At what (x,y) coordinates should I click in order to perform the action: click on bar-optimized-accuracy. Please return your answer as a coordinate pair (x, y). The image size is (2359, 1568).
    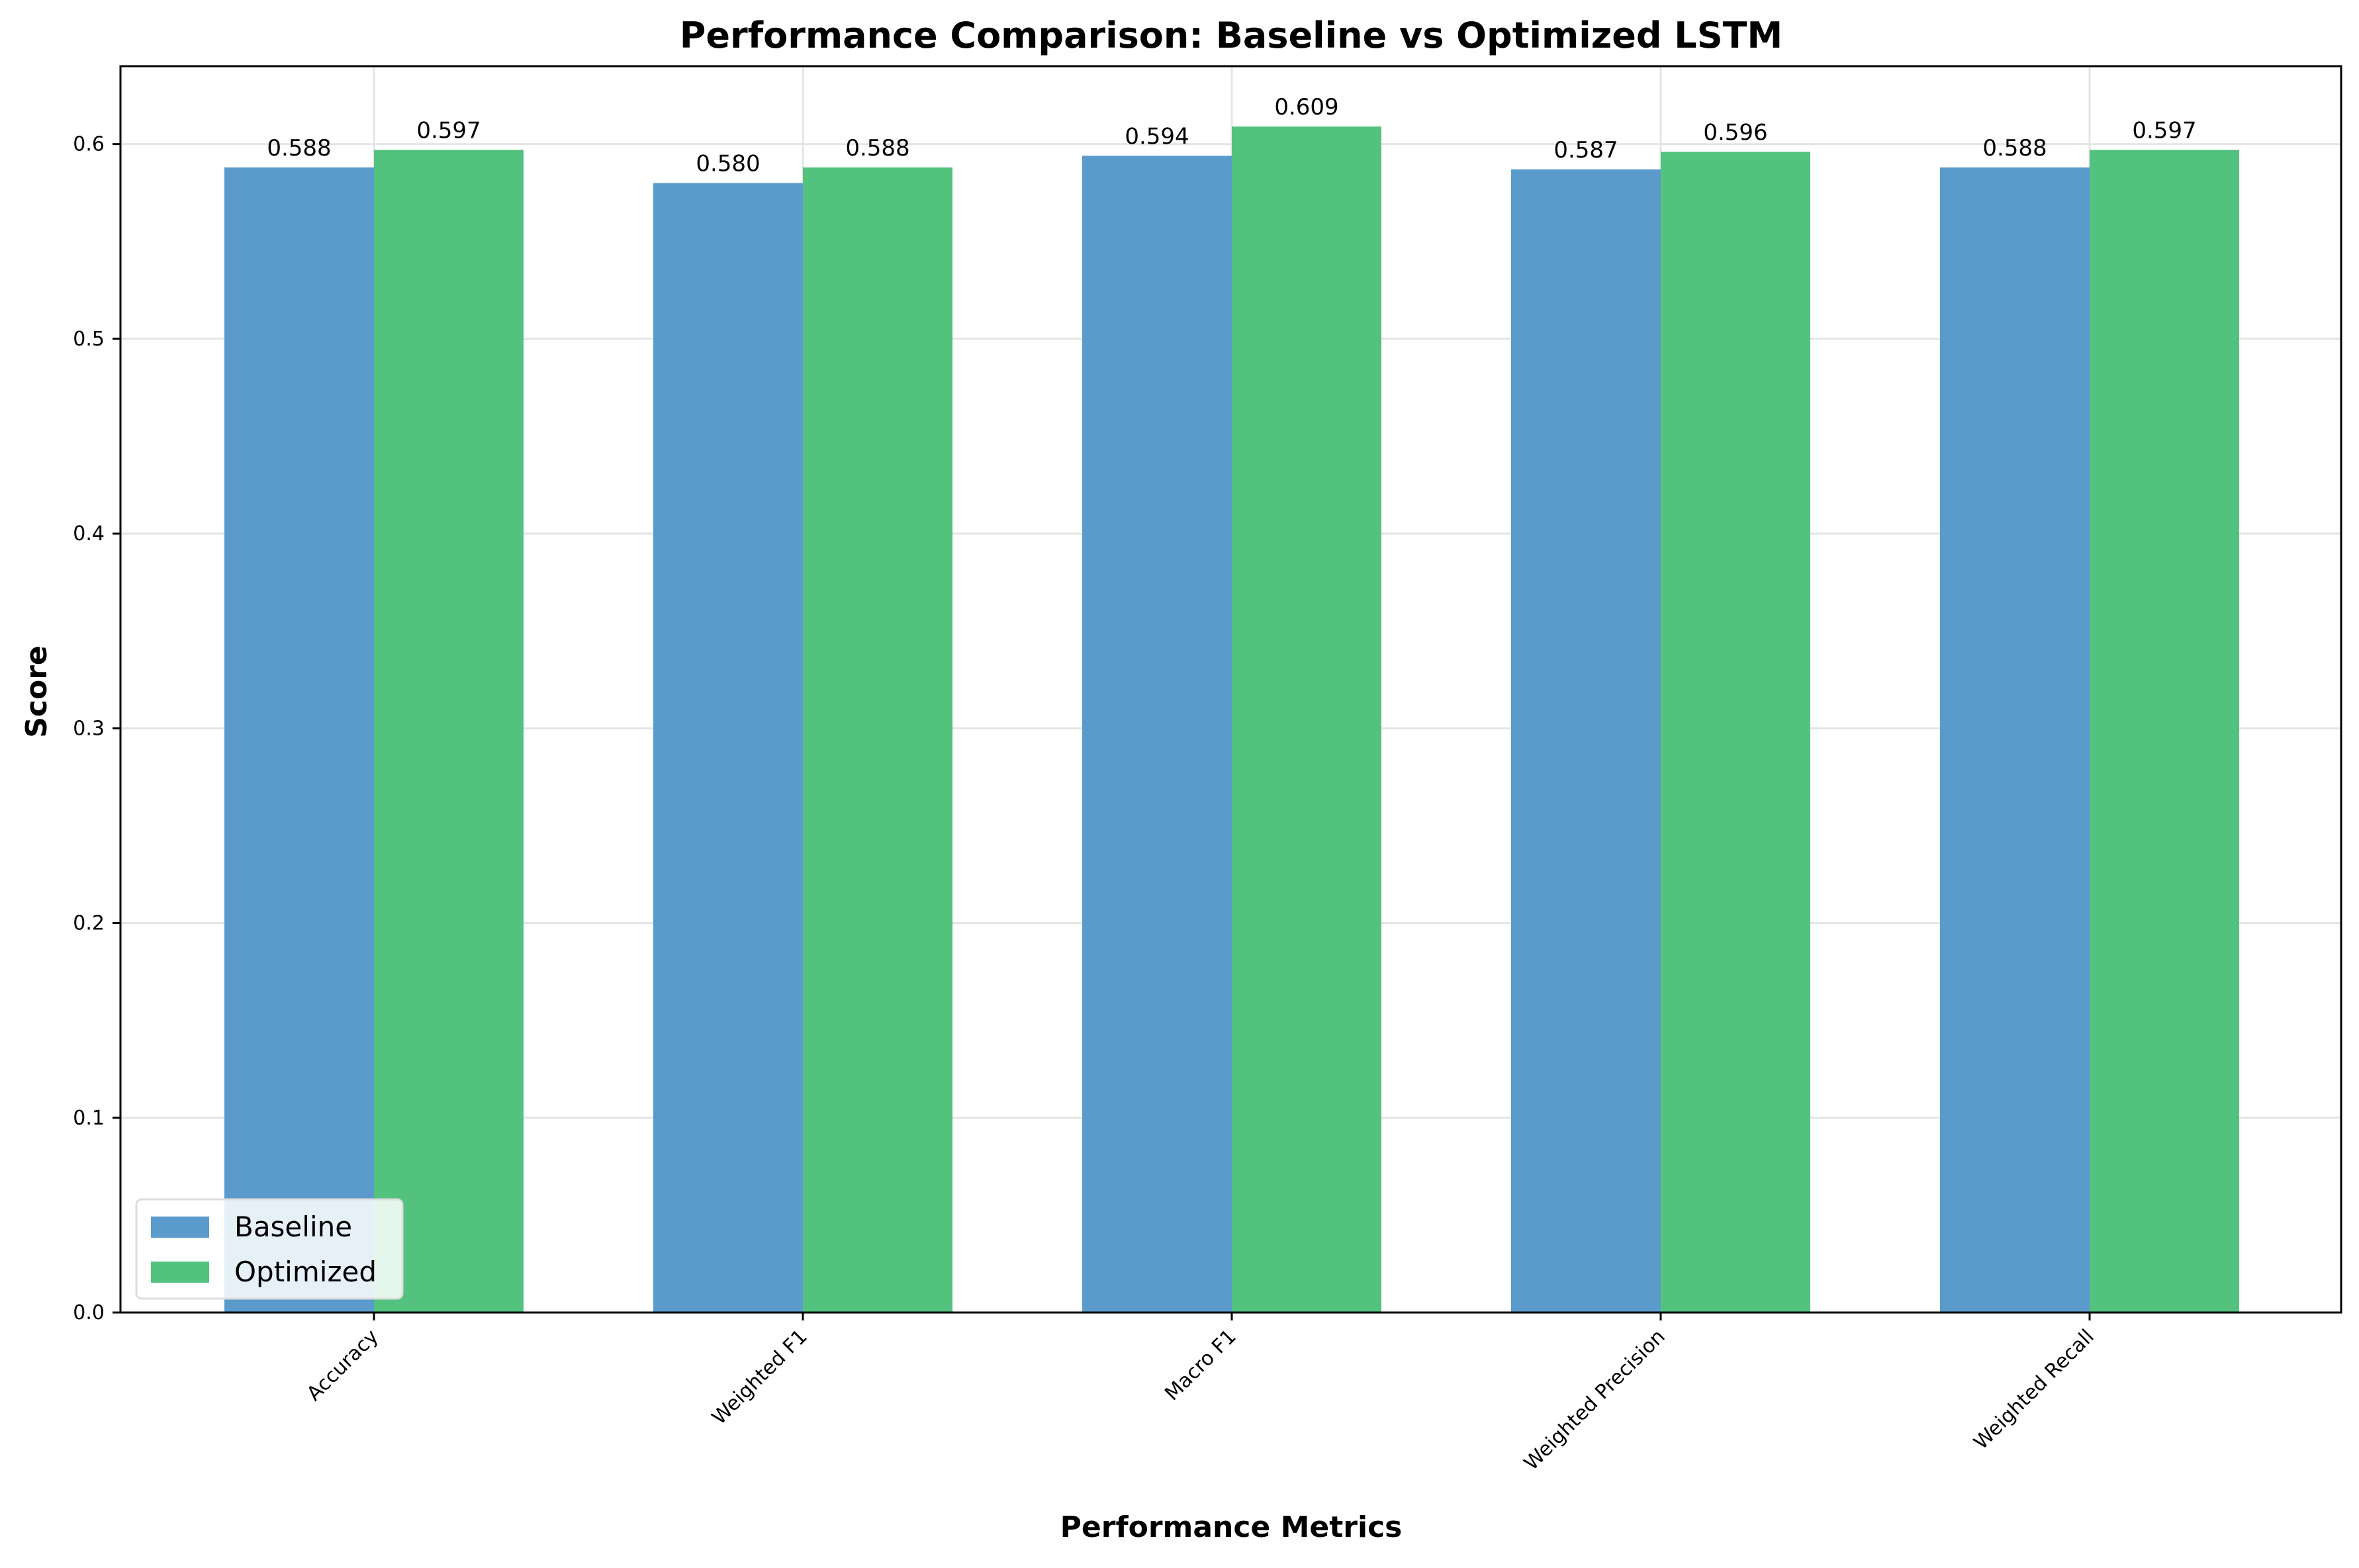
    Looking at the image, I should click on (449, 731).